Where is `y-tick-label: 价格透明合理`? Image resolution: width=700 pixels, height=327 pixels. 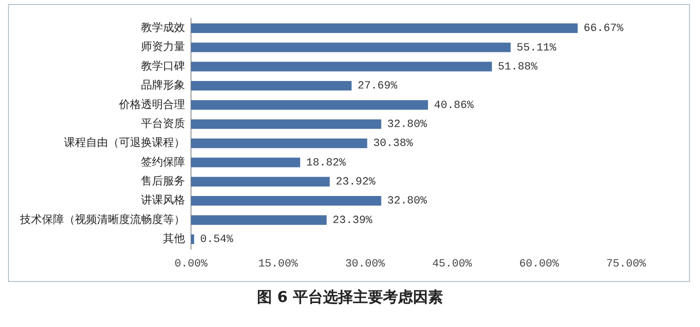
y-tick-label: 价格透明合理 is located at coordinates (151, 104).